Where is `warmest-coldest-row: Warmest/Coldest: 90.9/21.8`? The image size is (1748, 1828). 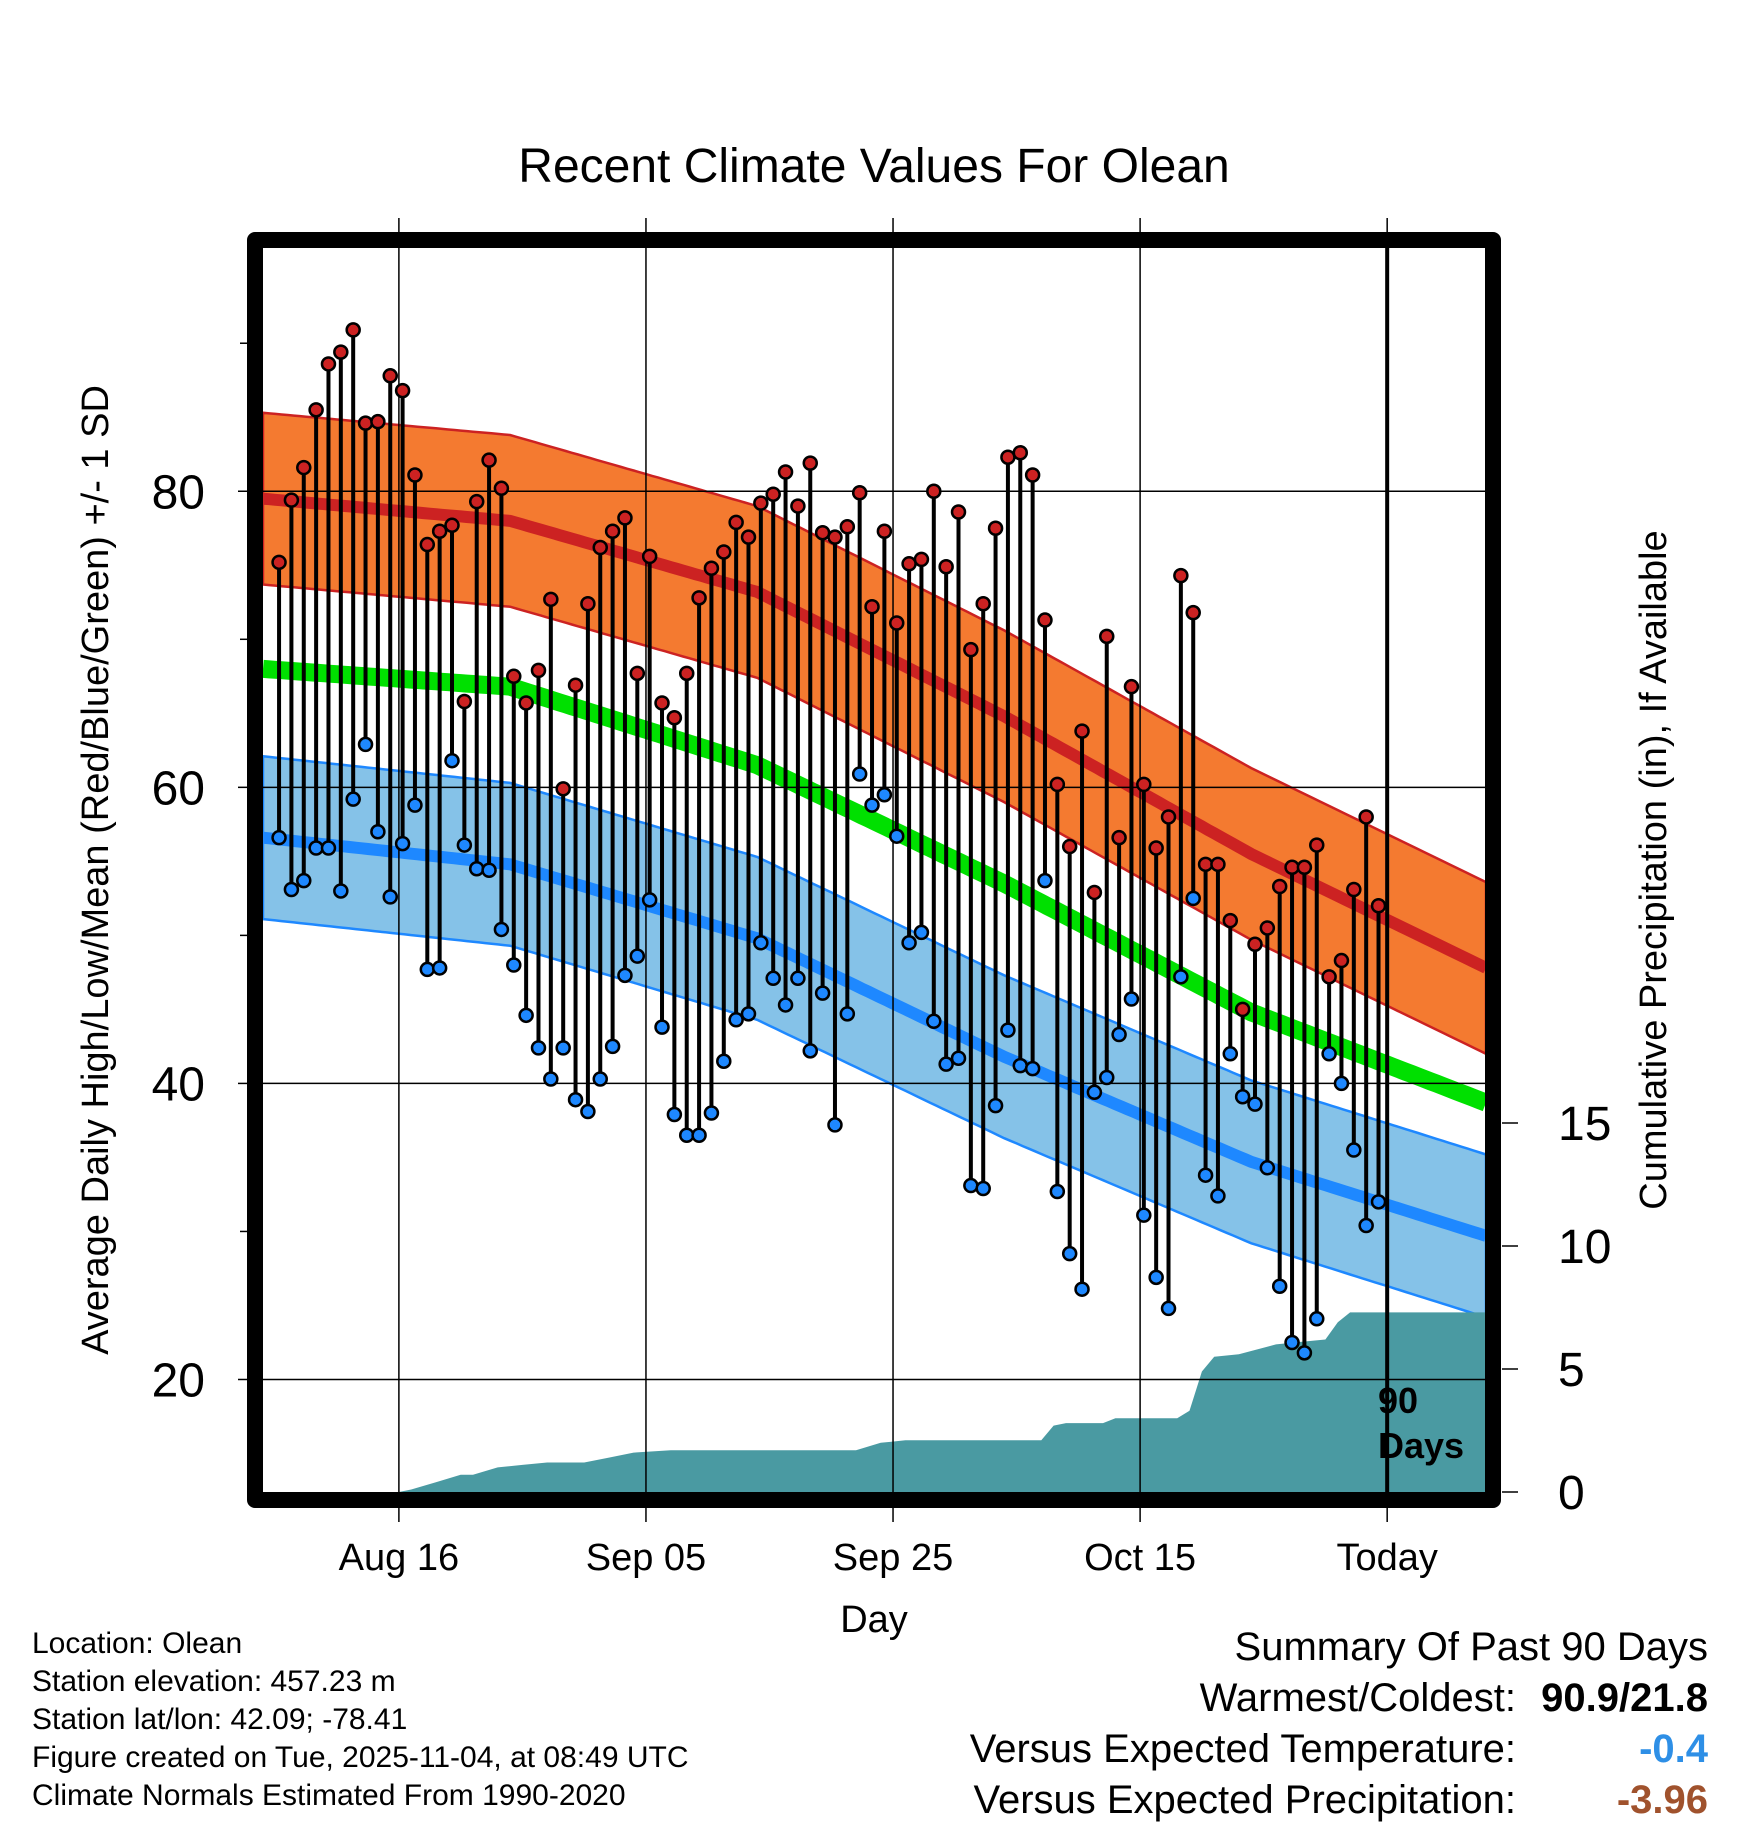 warmest-coldest-row: Warmest/Coldest: 90.9/21.8 is located at coordinates (1339, 1698).